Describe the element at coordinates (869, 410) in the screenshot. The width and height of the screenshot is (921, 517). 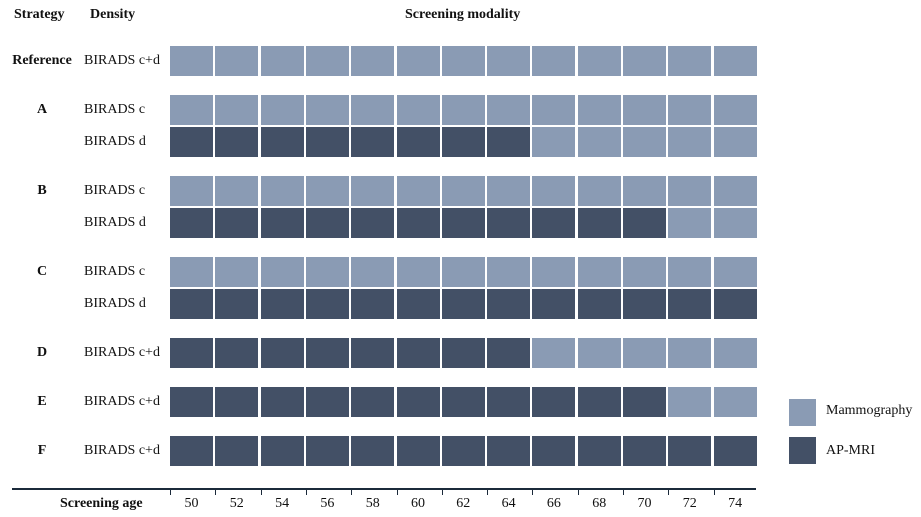
I see `legend-mammography-label: Mammography` at that location.